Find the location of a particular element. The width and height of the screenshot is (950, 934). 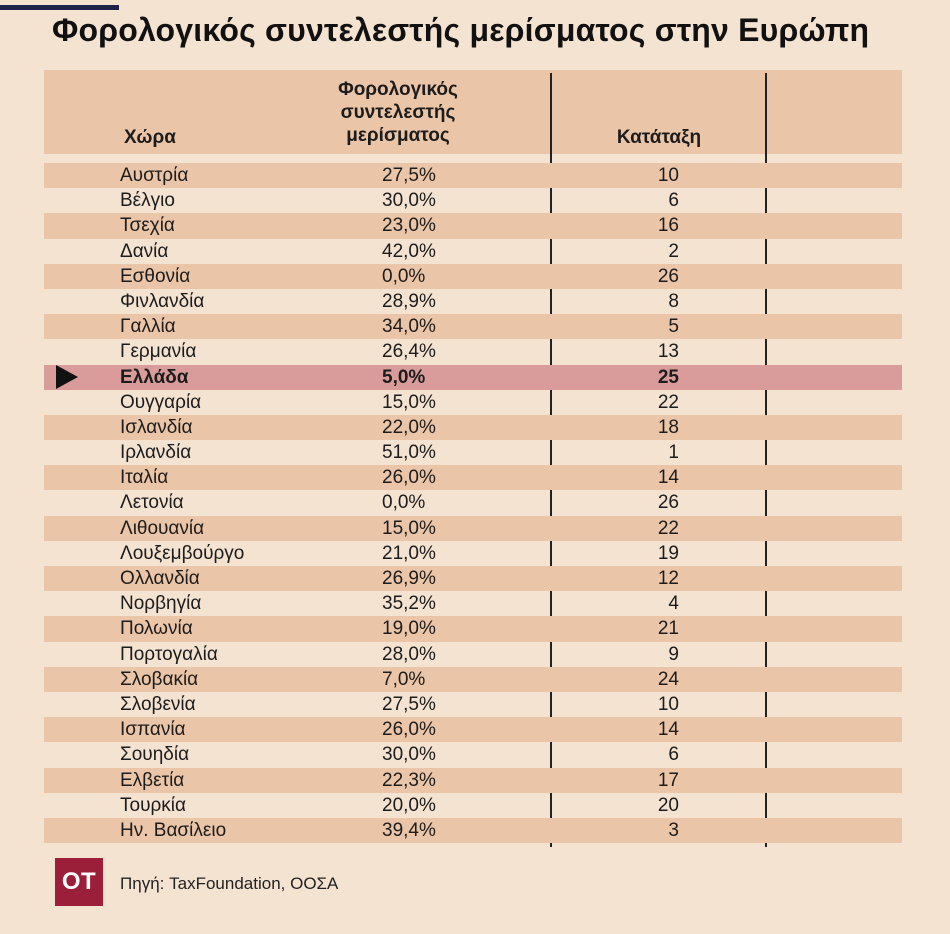

rank-cell: 25 is located at coordinates (668, 377).